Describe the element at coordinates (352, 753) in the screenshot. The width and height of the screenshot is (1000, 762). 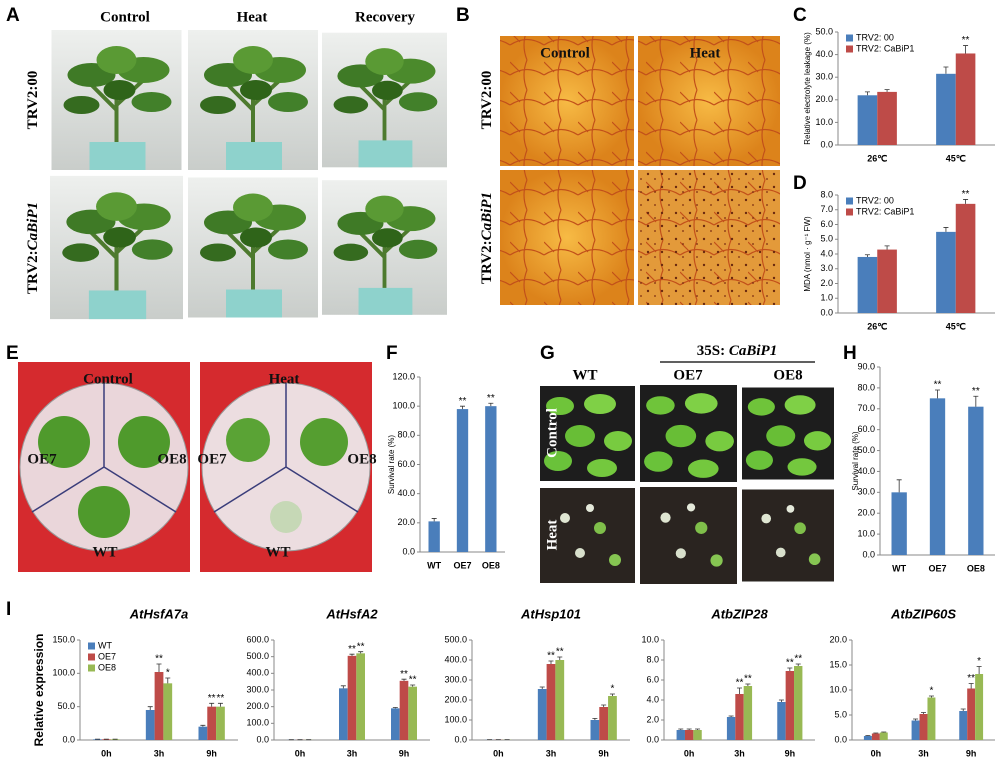
I see `x-tick-label: 3h` at that location.